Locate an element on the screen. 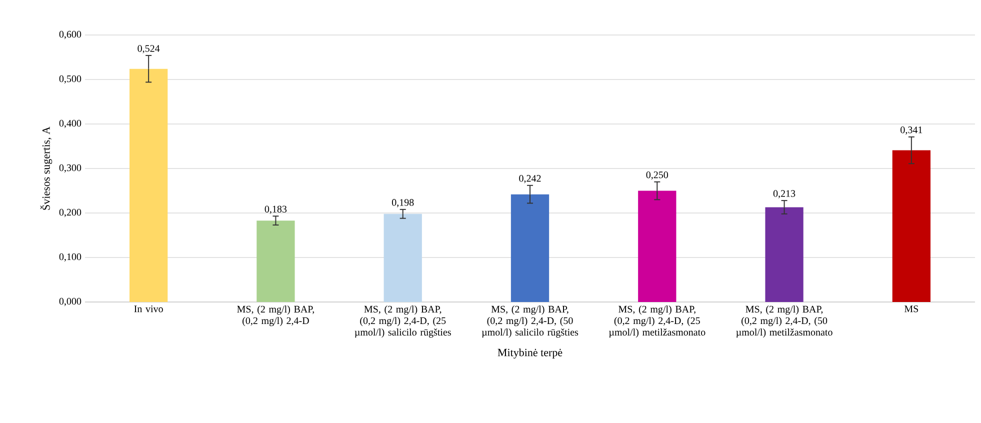  y-tick-label: 0,600 is located at coordinates (70, 35).